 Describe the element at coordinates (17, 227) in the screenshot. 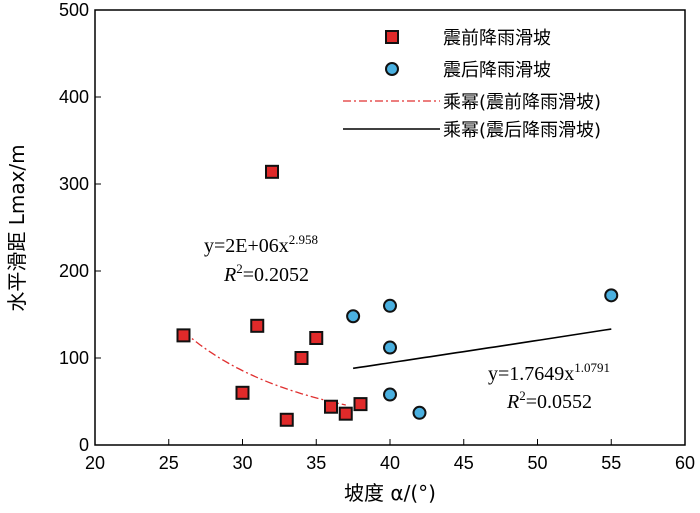

I see `y-axis-title: 水平滑距 Lmax/m` at that location.